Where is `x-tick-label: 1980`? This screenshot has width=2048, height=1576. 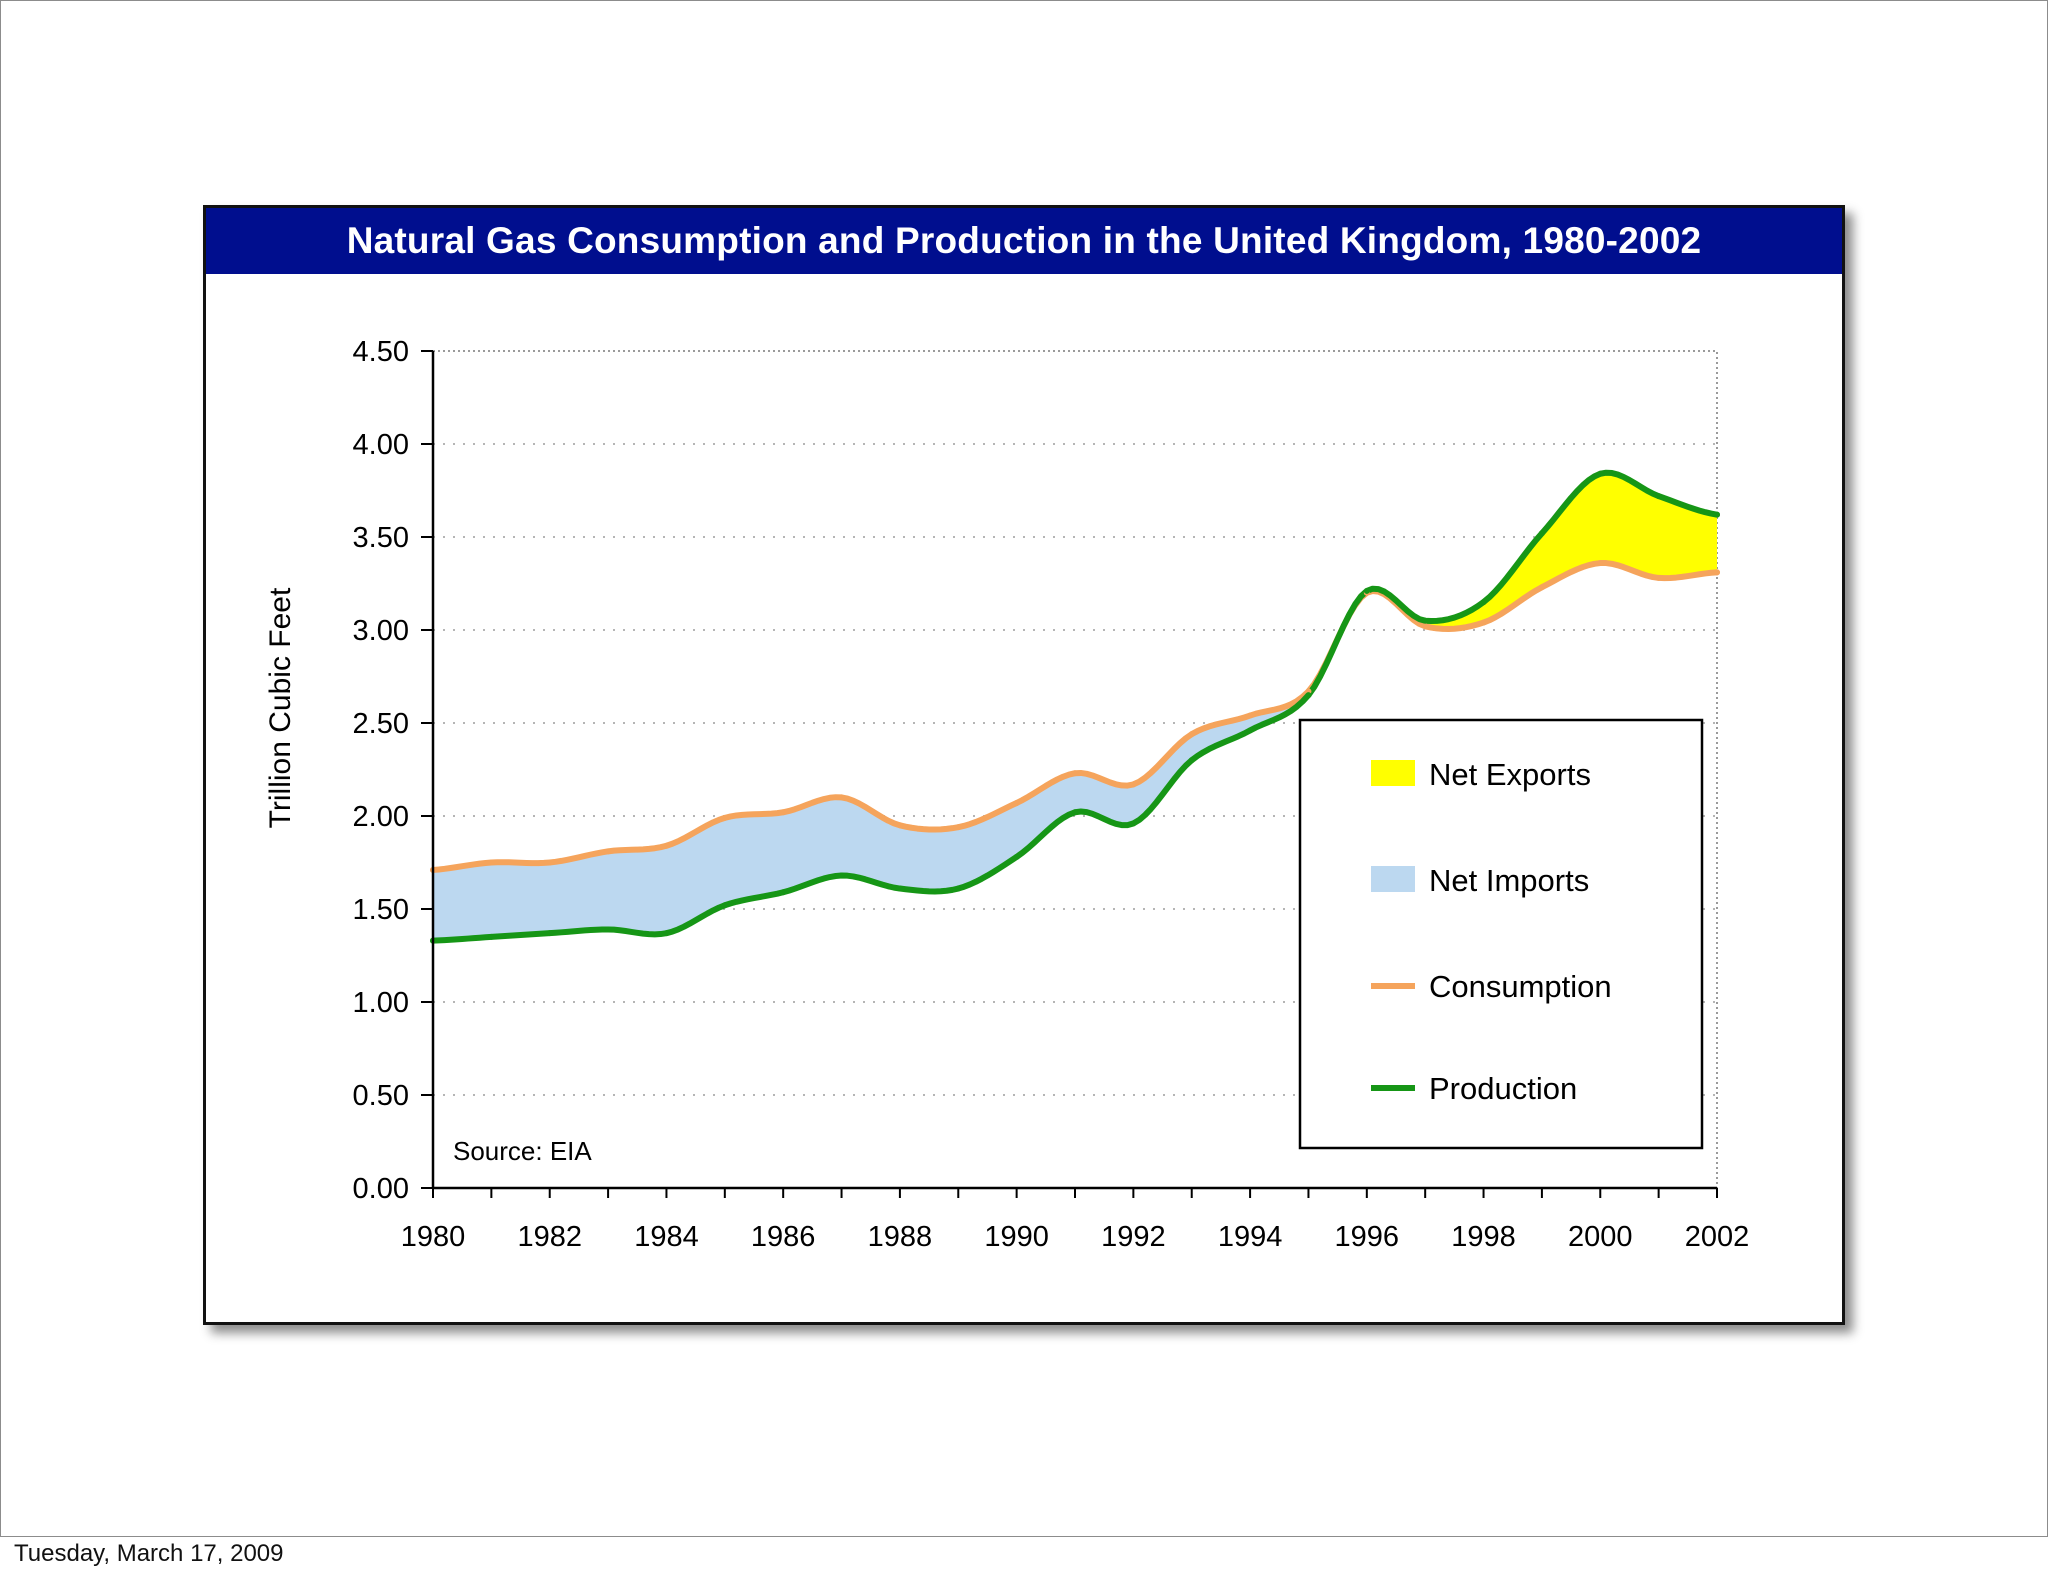 x-tick-label: 1980 is located at coordinates (433, 1237).